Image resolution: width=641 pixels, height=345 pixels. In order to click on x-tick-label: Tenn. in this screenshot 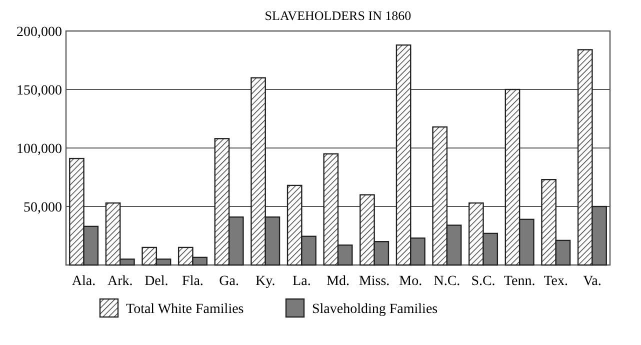, I will do `click(520, 281)`.